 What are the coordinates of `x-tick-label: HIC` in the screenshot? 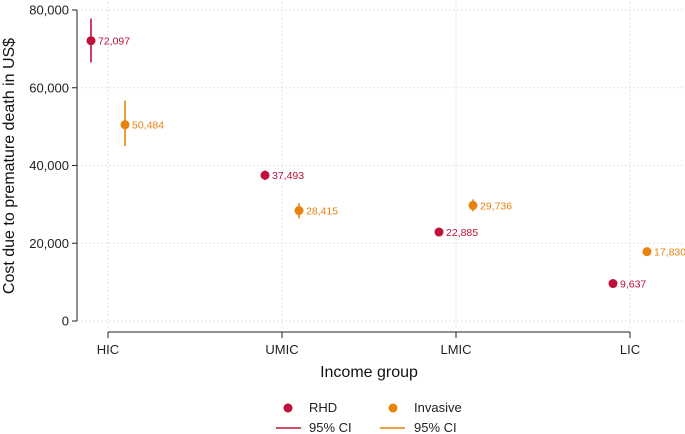 It's located at (108, 349).